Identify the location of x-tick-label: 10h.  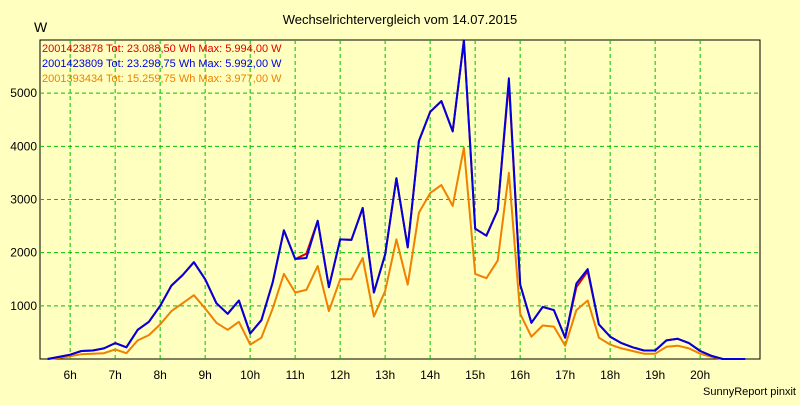
(250, 375).